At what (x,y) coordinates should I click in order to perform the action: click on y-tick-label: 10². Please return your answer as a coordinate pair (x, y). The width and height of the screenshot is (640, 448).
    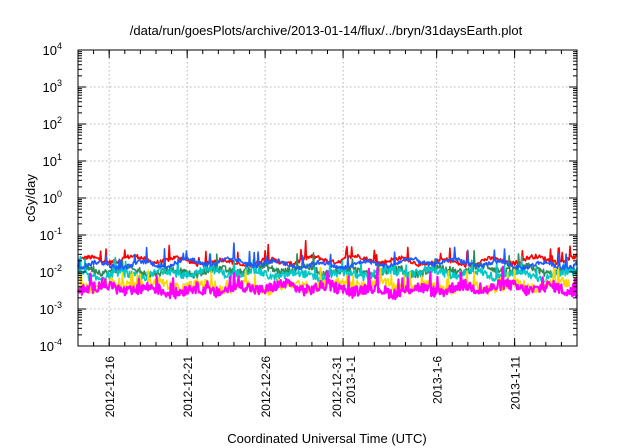
    Looking at the image, I should click on (52, 123).